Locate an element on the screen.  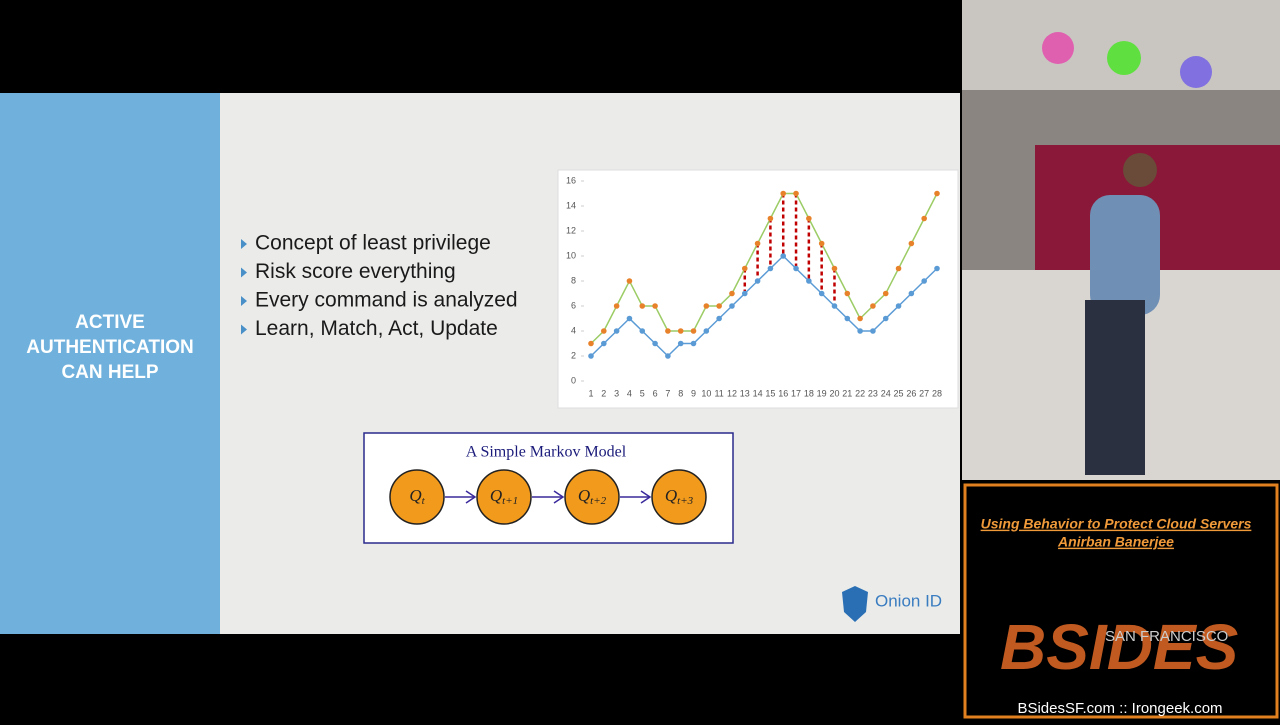
chart-frame is located at coordinates (758, 289).